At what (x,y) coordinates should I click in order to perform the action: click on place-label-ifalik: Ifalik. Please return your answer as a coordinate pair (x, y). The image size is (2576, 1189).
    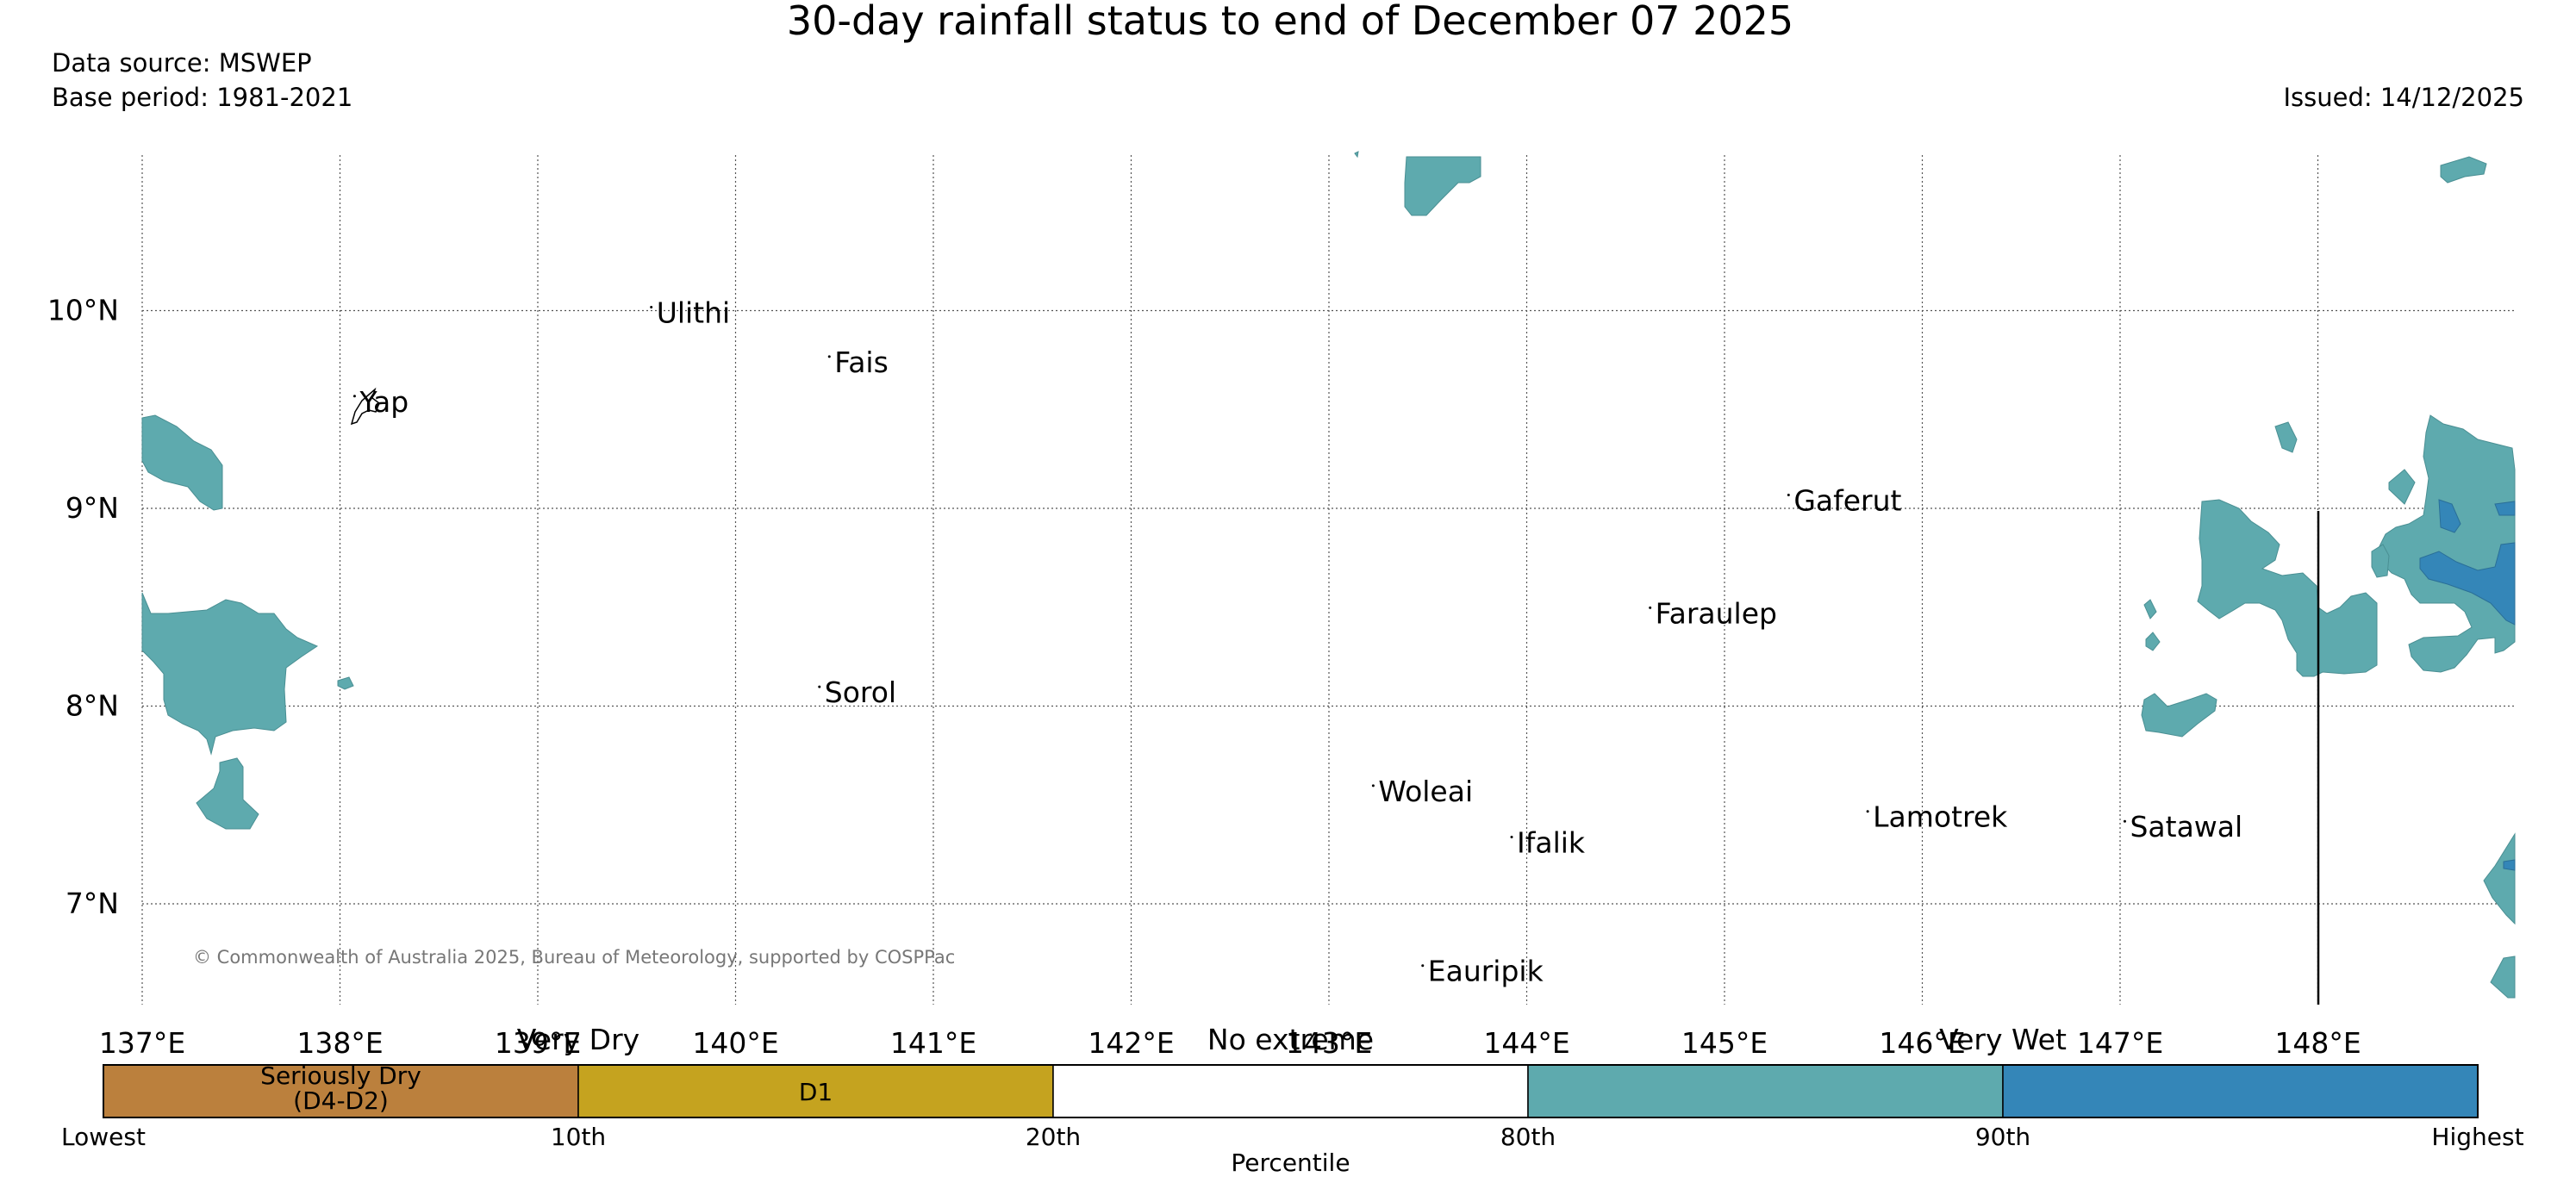
    Looking at the image, I should click on (1551, 843).